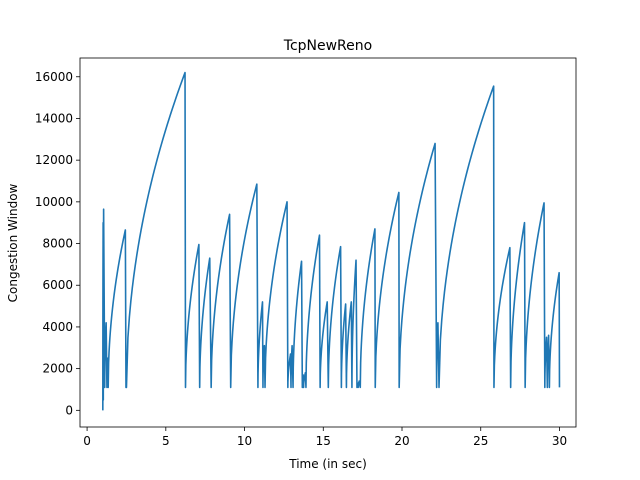 The height and width of the screenshot is (480, 640). What do you see at coordinates (54, 202) in the screenshot?
I see `y-tick-label: 10000` at bounding box center [54, 202].